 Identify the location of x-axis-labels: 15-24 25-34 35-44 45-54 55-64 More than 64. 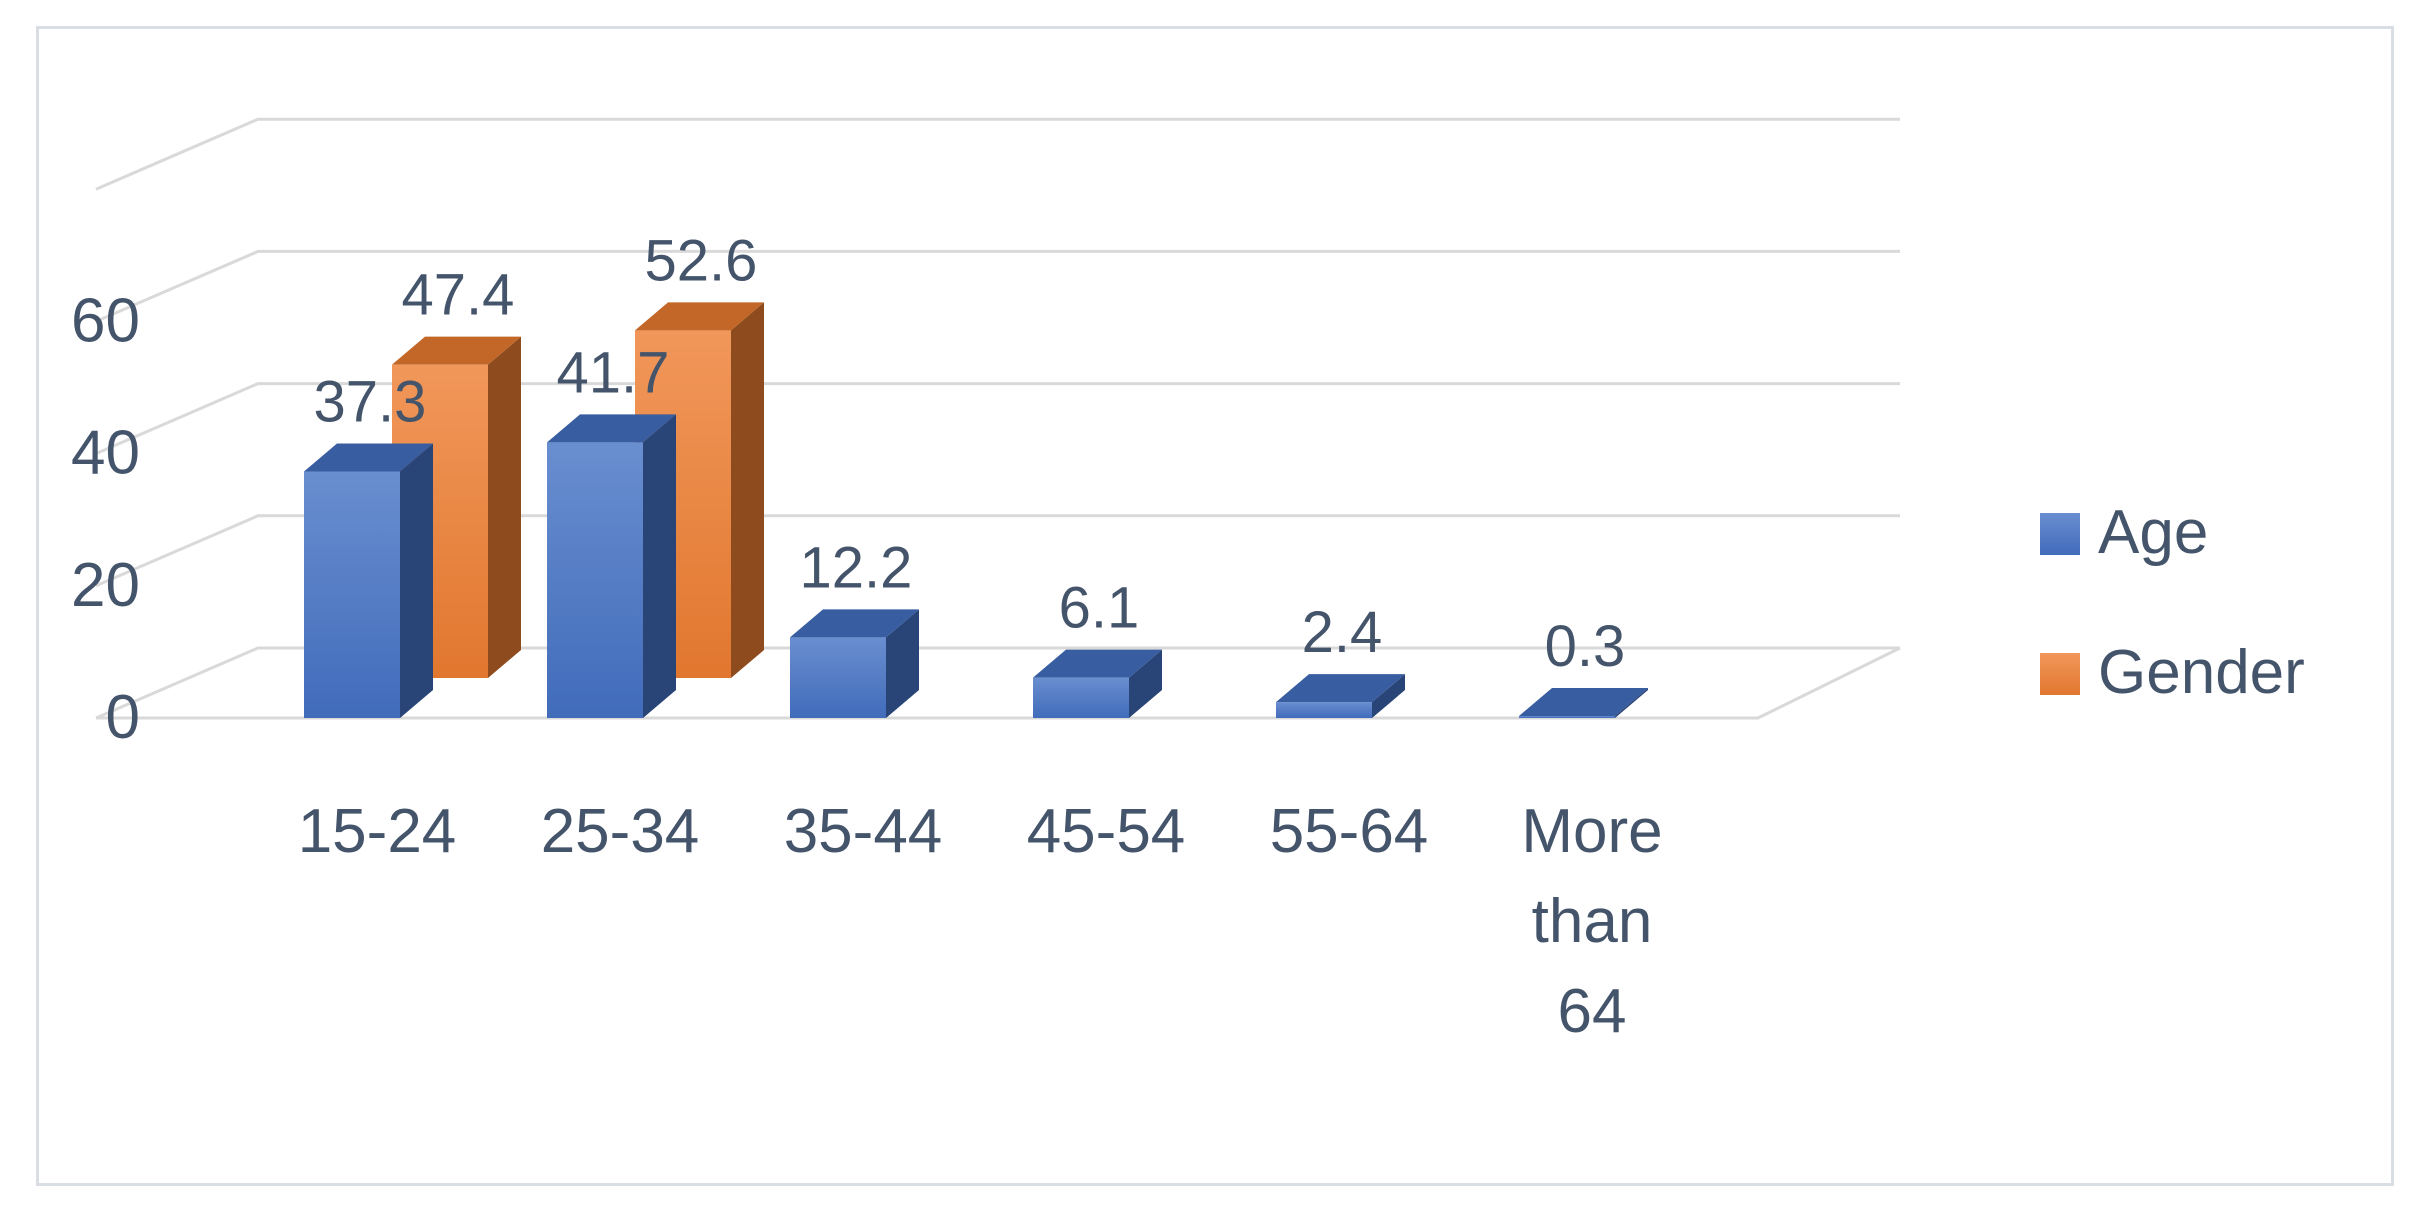
(980, 921).